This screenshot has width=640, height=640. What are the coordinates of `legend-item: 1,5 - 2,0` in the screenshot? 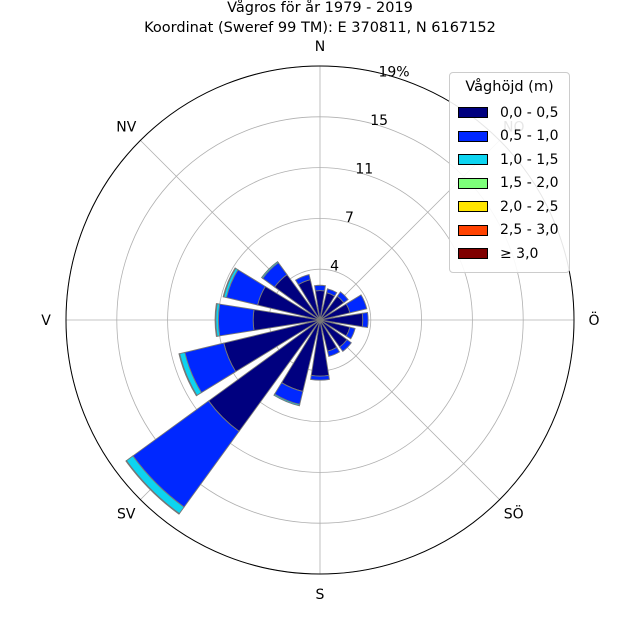 It's located at (509, 184).